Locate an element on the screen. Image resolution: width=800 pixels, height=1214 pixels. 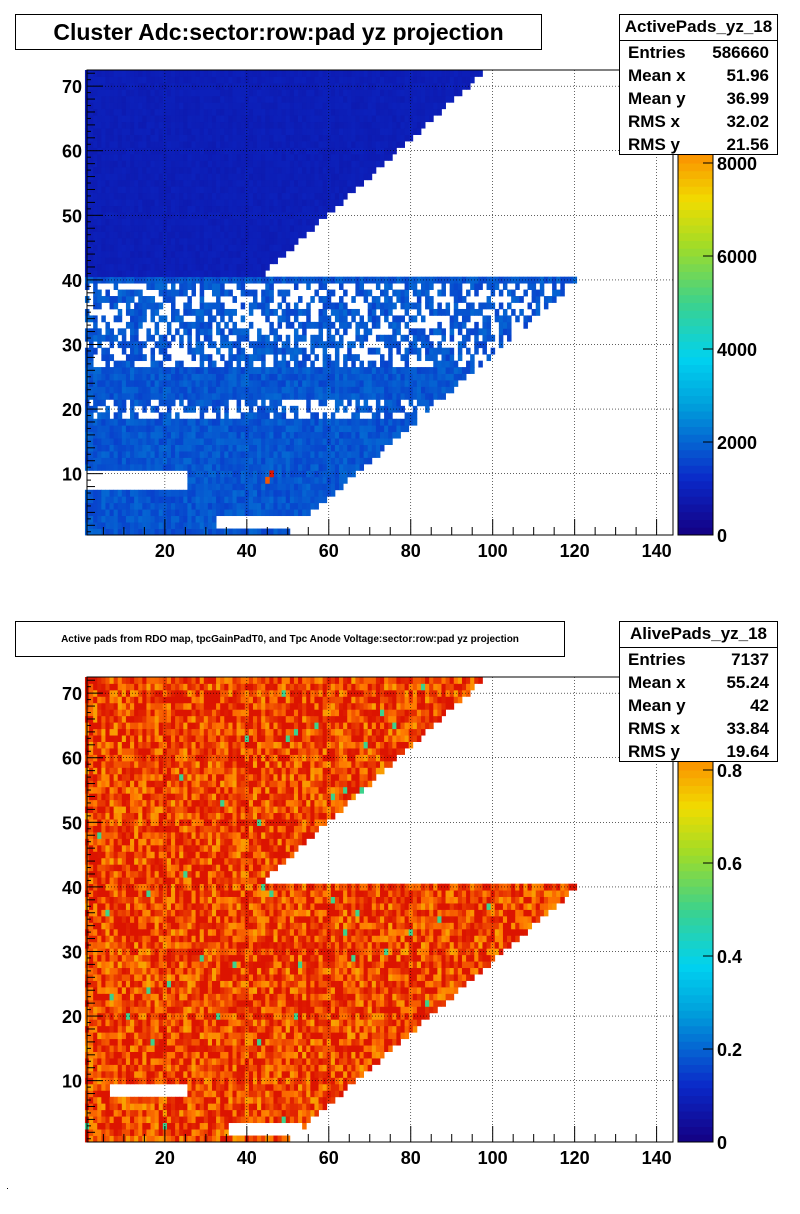
x-tick-label: 100 is located at coordinates (493, 551).